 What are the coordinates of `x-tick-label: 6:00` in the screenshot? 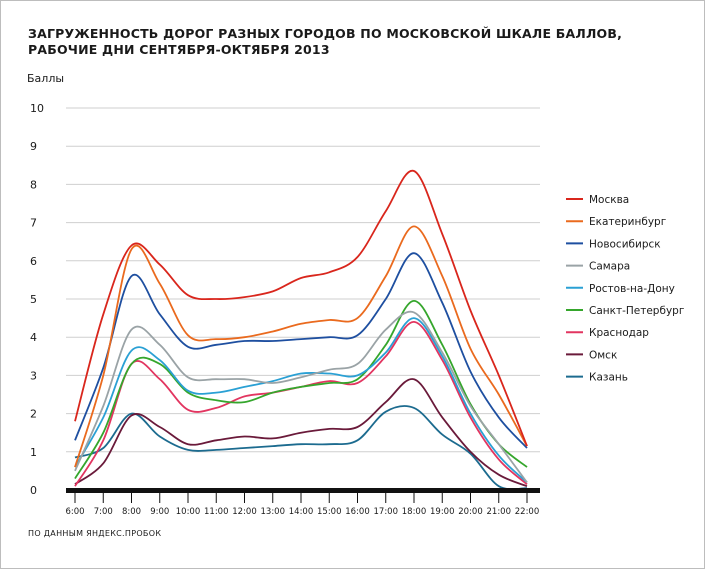 It's located at (74, 512).